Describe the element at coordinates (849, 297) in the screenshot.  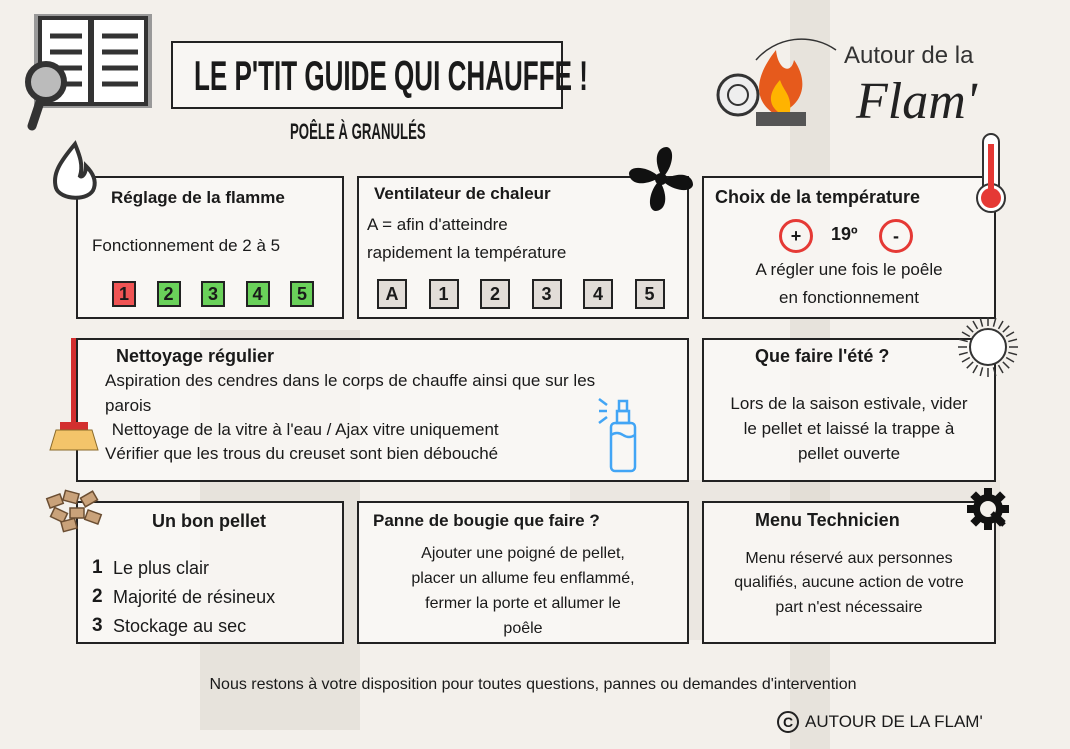
I see `temperature-line2: en fonctionnement` at that location.